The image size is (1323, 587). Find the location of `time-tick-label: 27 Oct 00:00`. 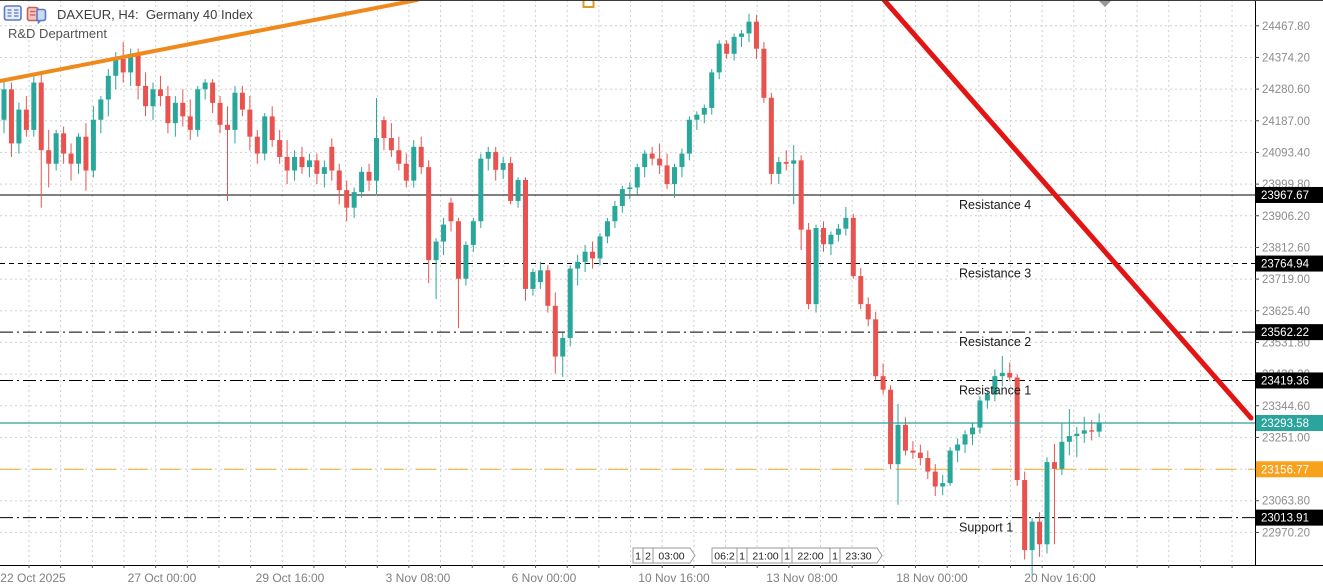

time-tick-label: 27 Oct 00:00 is located at coordinates (162, 578).